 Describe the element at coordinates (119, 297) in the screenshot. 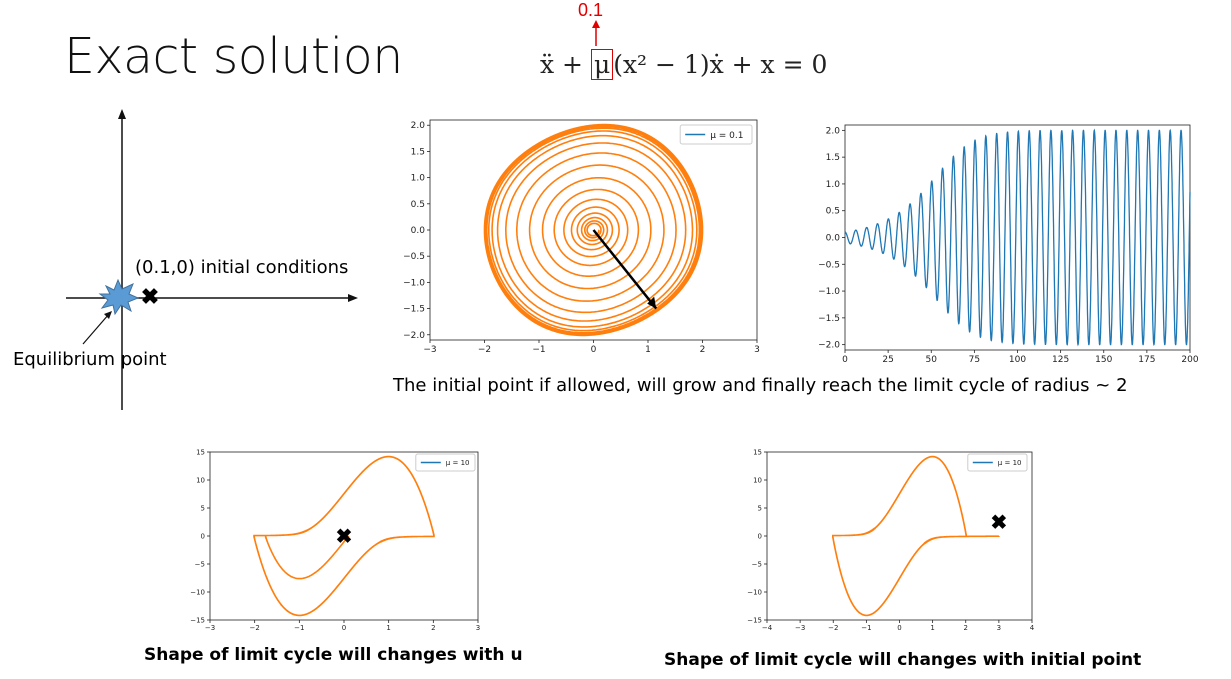

I see `equilibrium-burst-icon` at that location.